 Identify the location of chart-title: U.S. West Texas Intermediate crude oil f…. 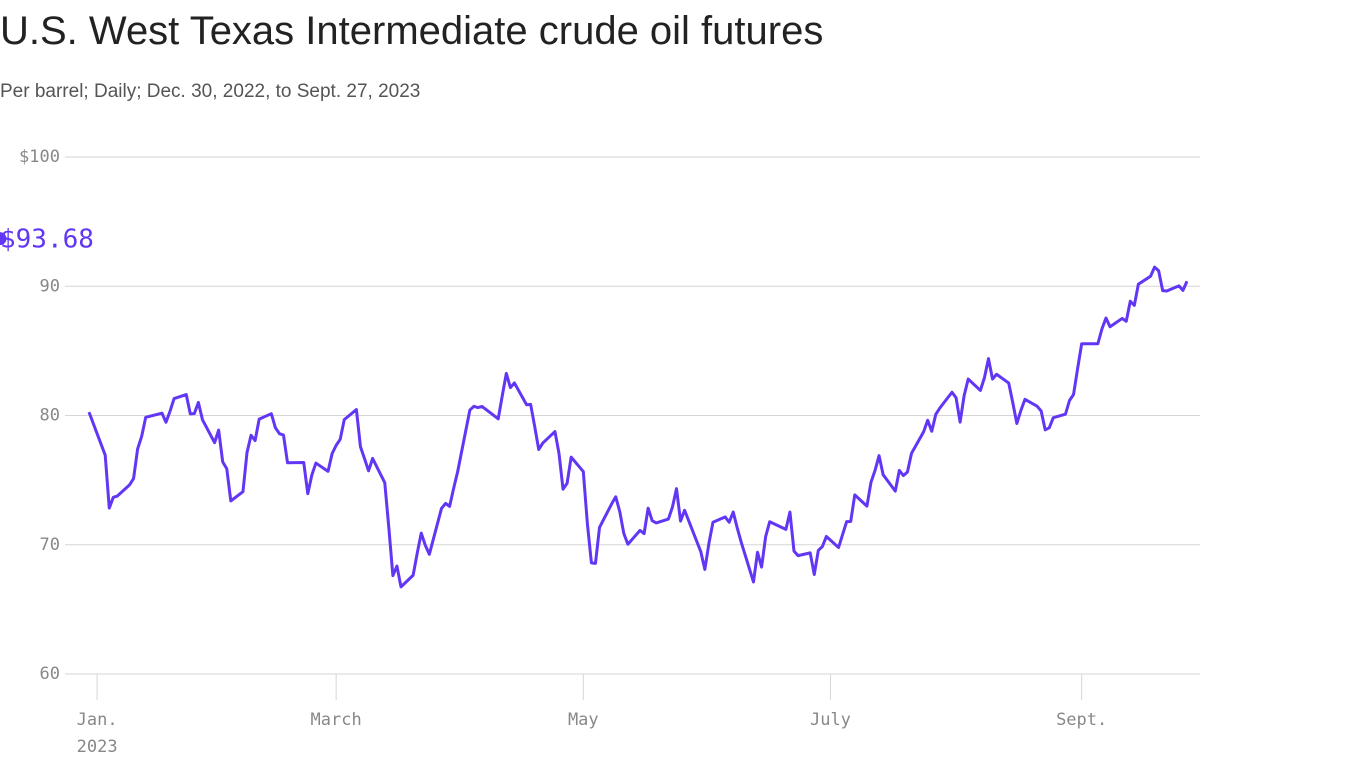
(411, 31).